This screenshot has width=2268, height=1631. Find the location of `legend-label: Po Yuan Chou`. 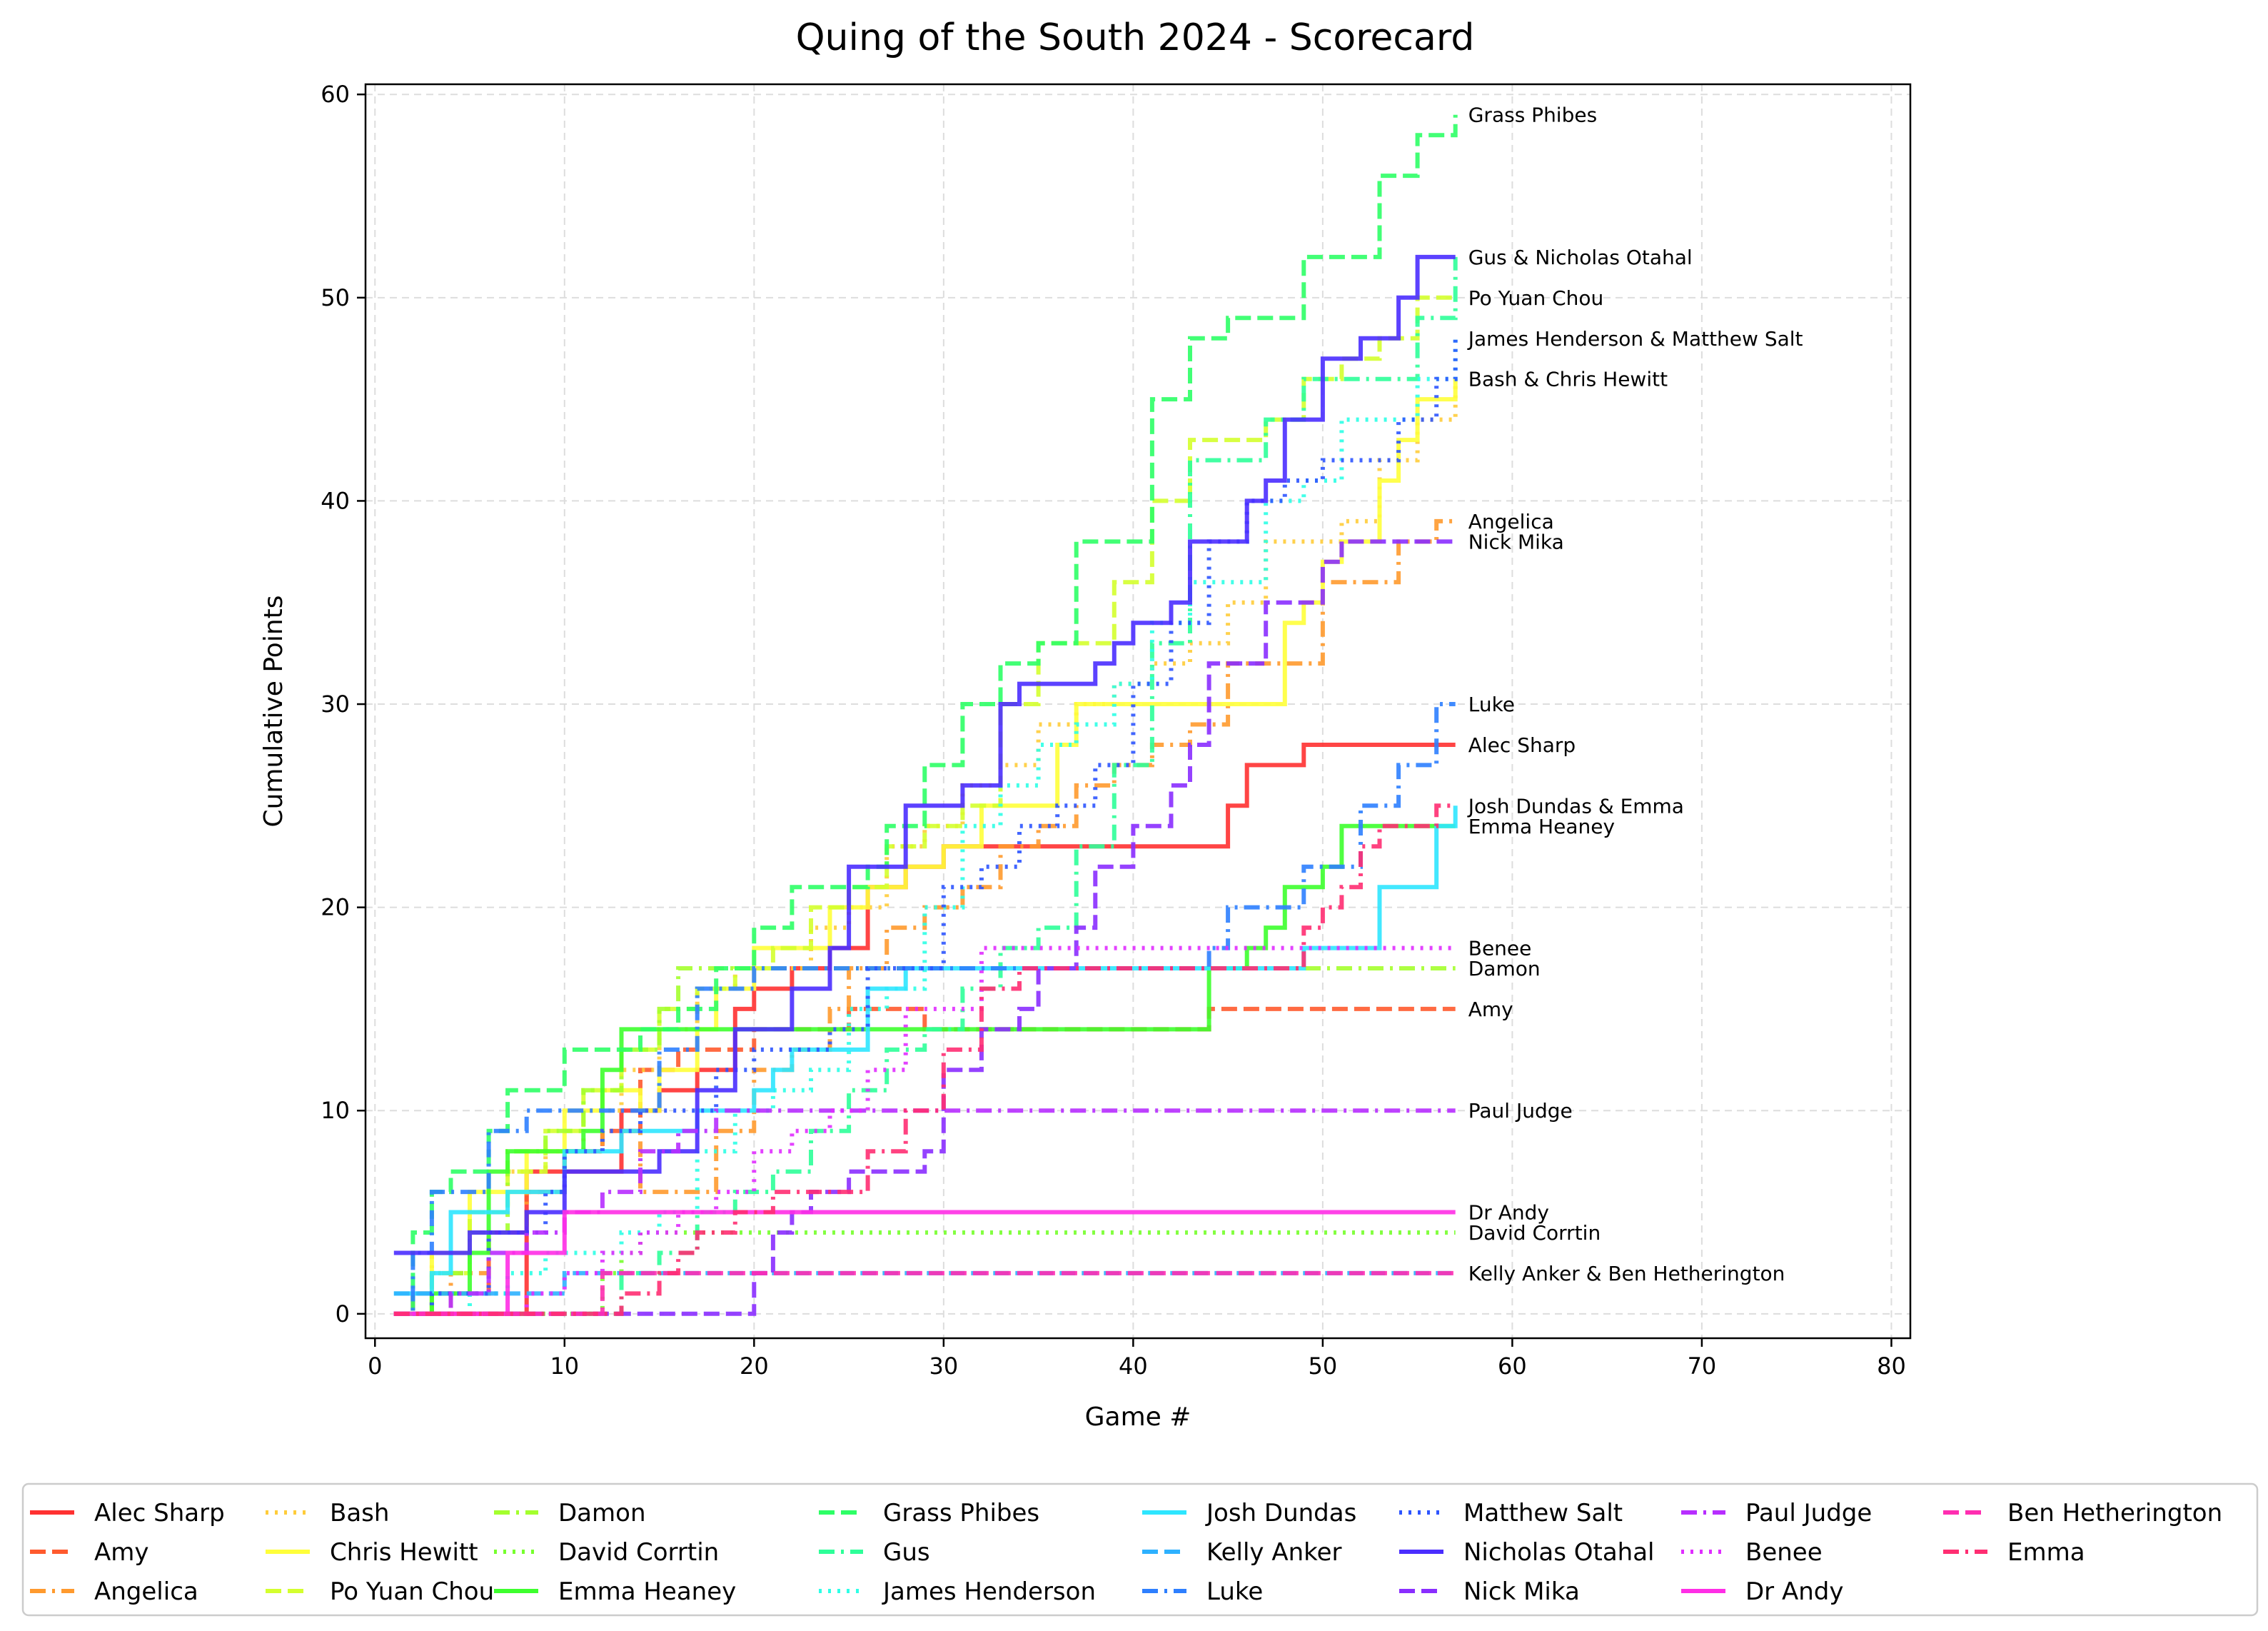

legend-label: Po Yuan Chou is located at coordinates (412, 1591).